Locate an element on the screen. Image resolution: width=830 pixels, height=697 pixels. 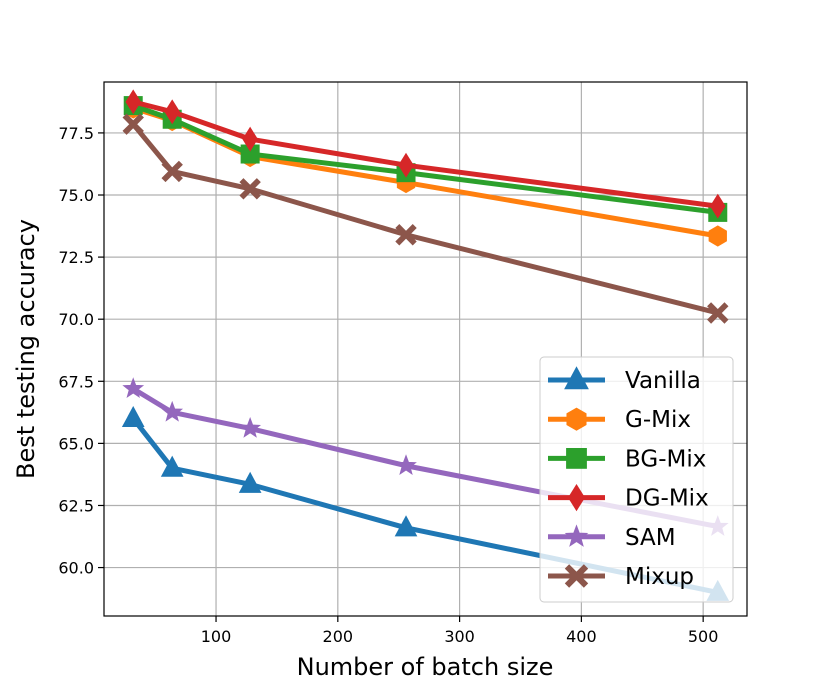
legend-label-dg-mix: DG-Mix is located at coordinates (667, 499).